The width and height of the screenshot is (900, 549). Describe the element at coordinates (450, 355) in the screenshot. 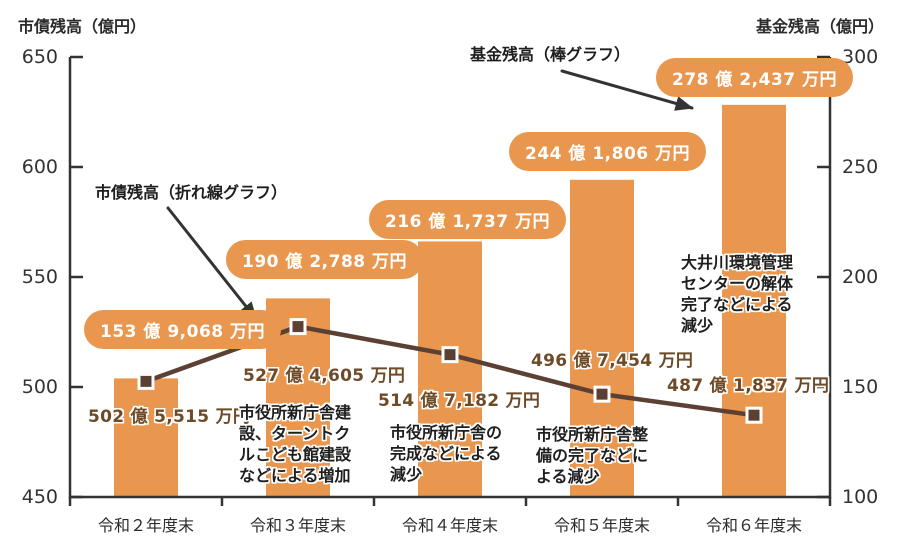

I see `debt-line-marker-令和４年度末` at that location.